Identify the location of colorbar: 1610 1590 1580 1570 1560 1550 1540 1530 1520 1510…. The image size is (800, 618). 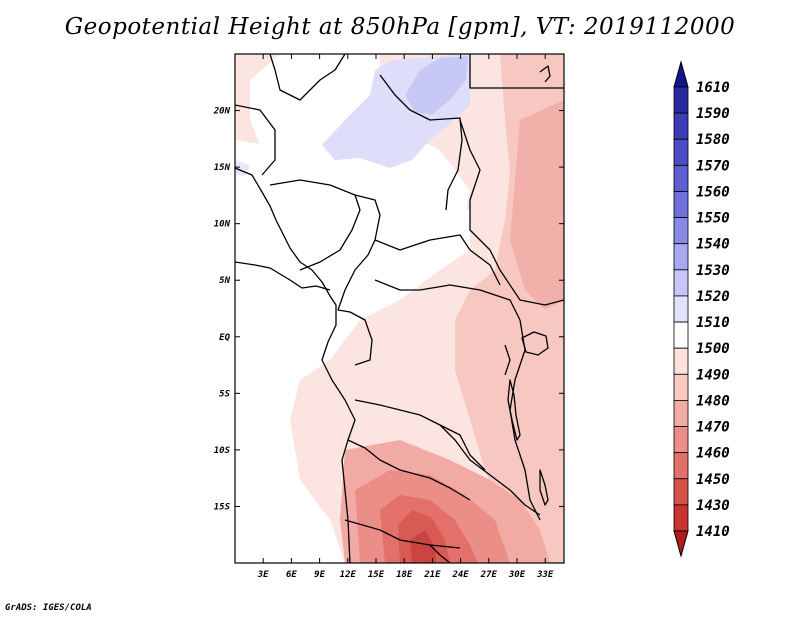
(701, 309).